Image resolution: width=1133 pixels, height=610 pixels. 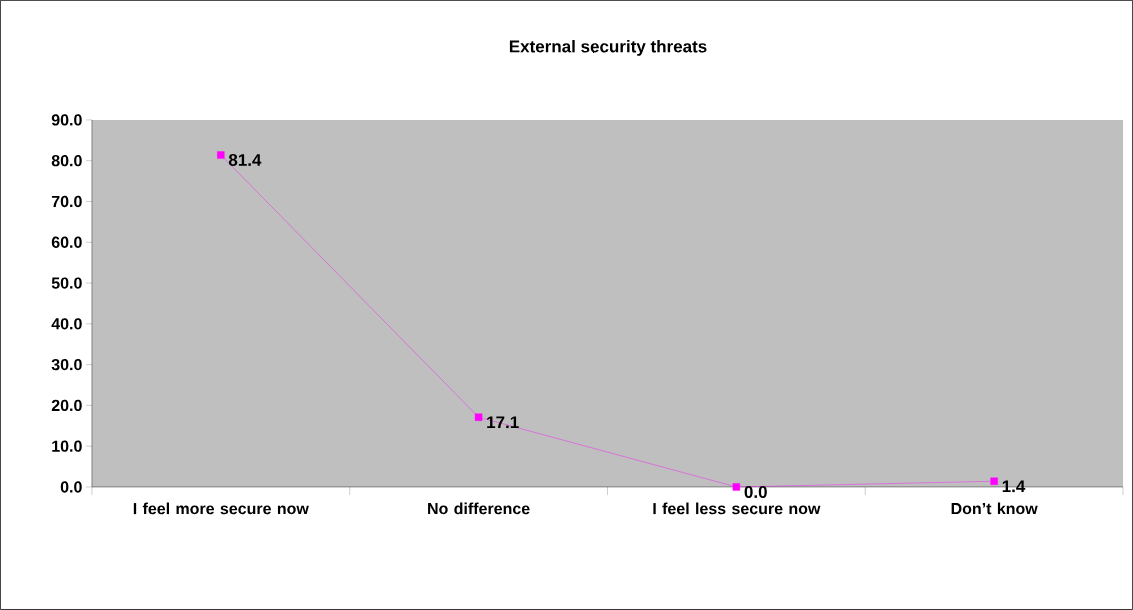 What do you see at coordinates (755, 492) in the screenshot?
I see `data-label: 0.0` at bounding box center [755, 492].